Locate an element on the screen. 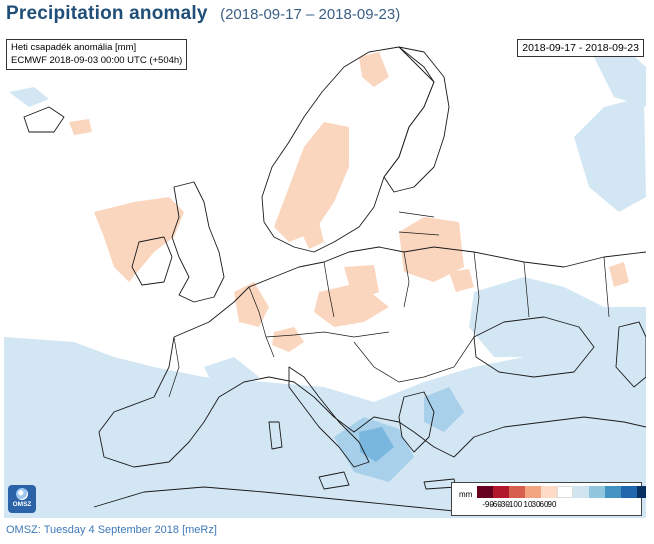  border-france-germany is located at coordinates (261, 322).